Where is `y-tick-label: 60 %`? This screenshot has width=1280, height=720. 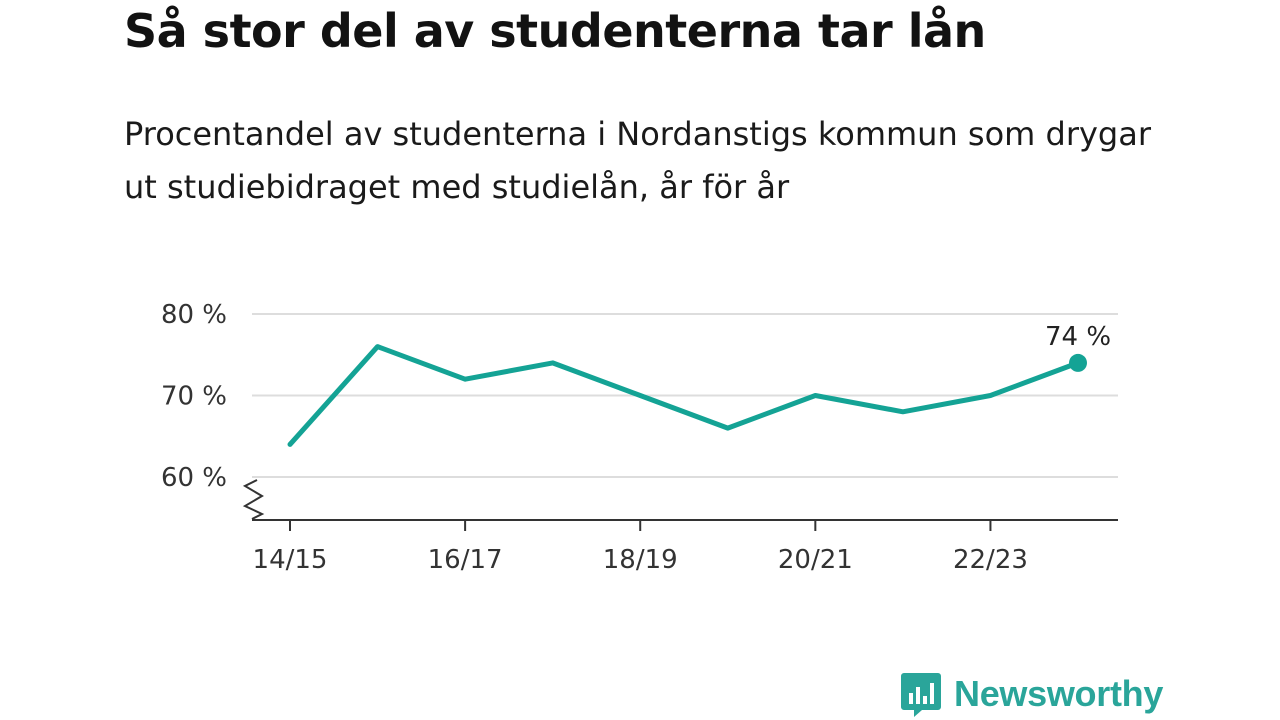 y-tick-label: 60 % is located at coordinates (194, 478).